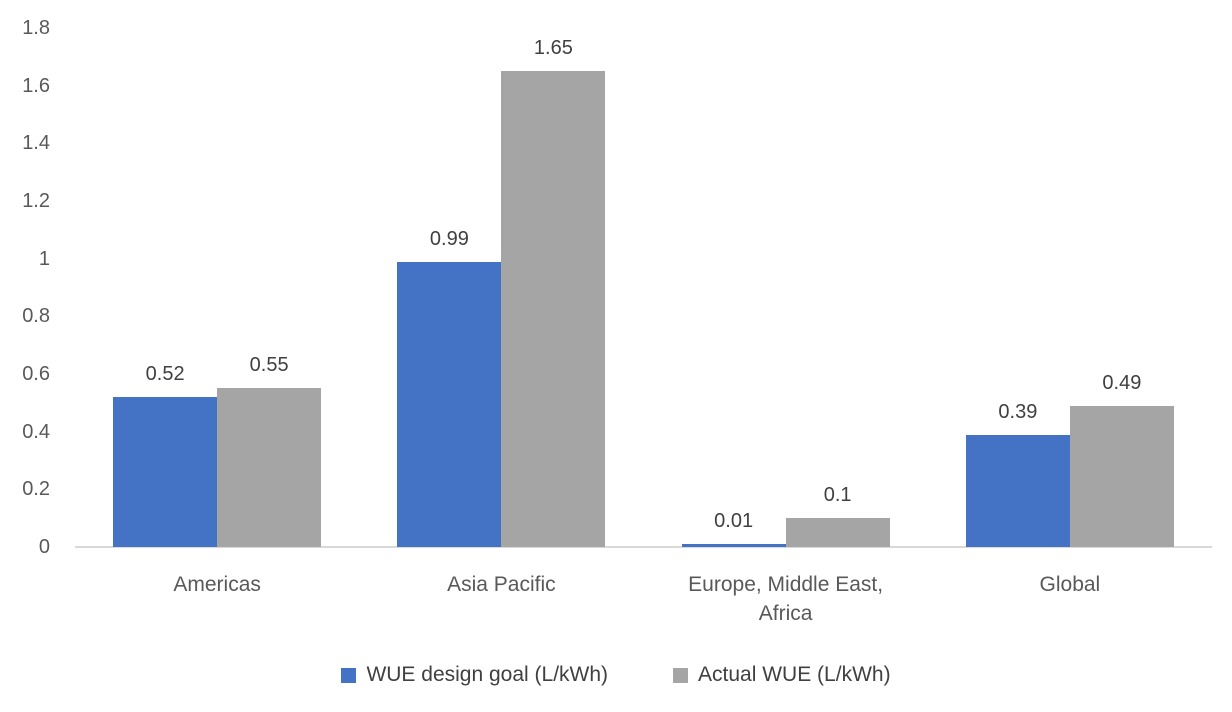  What do you see at coordinates (449, 238) in the screenshot?
I see `bar-value-label: 0.99` at bounding box center [449, 238].